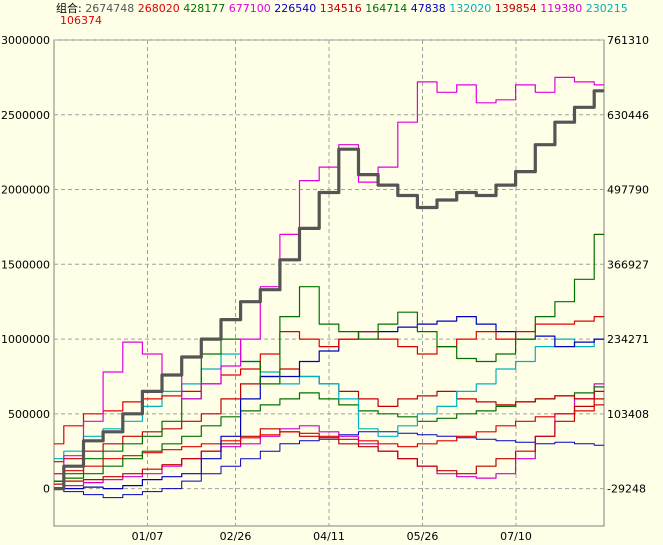 Image resolution: width=663 pixels, height=545 pixels. I want to click on y-left-tick-label: 1500000, so click(25, 264).